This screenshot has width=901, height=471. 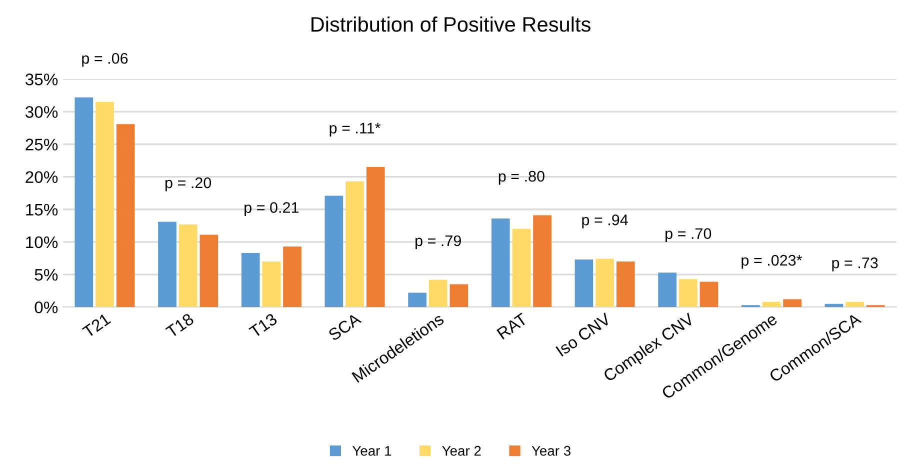 I want to click on y-tick-label: 5%, so click(x=46, y=275).